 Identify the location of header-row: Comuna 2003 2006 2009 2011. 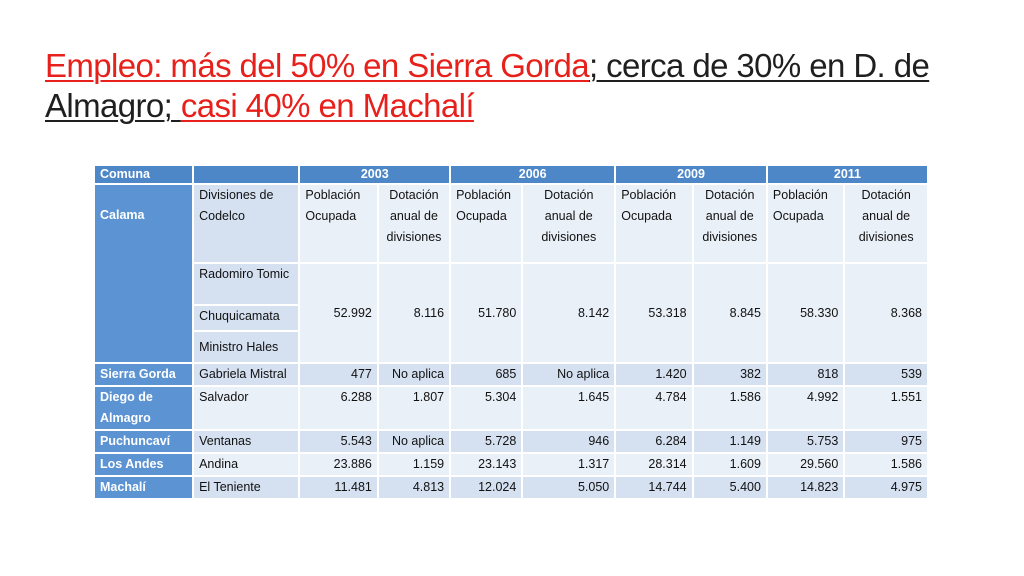
(511, 174).